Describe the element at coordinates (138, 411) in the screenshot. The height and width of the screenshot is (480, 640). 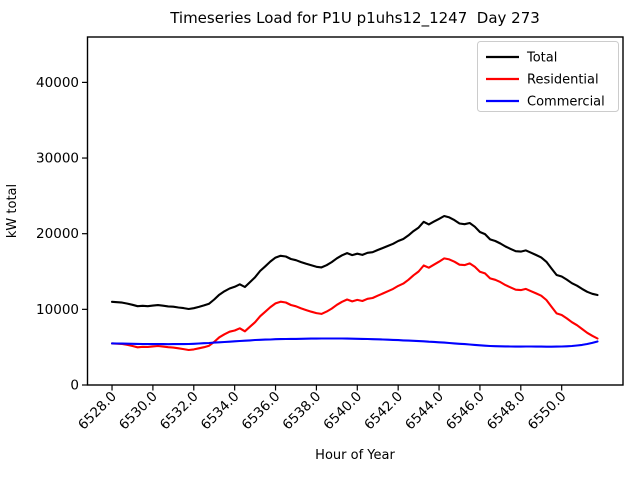
I see `x-tick-label: 6530.0` at that location.